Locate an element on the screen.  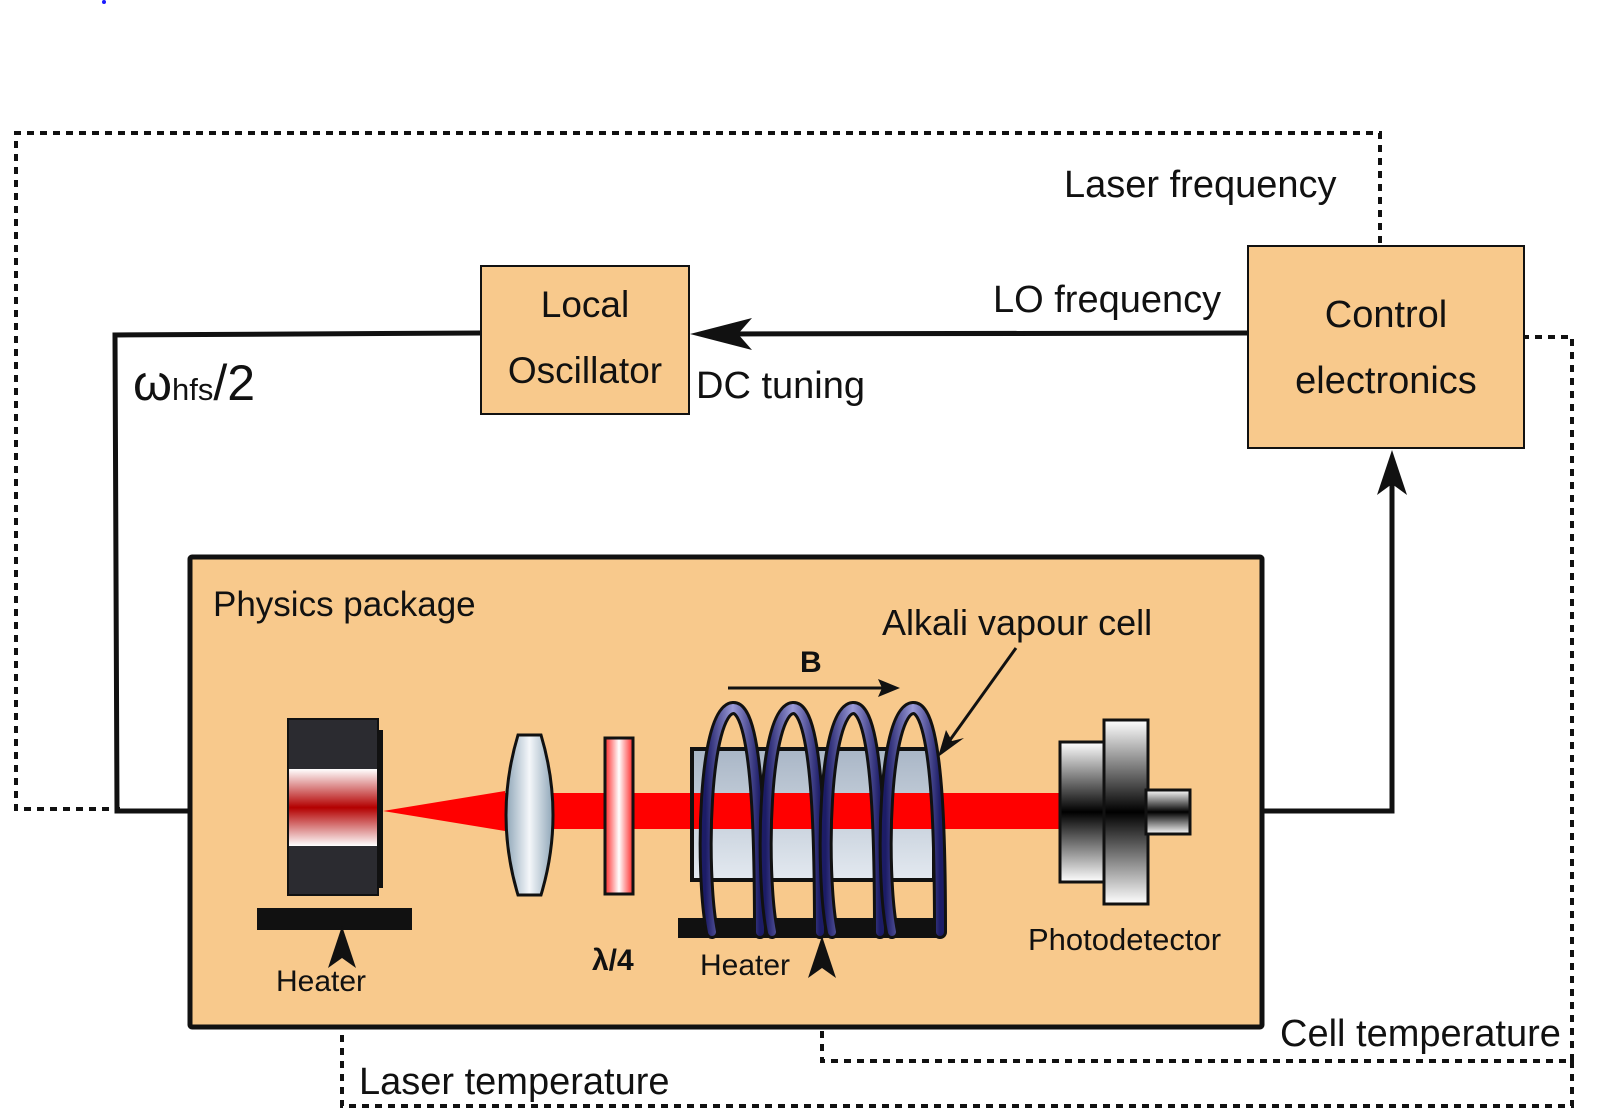
omega-symbol: ω is located at coordinates (152, 383).